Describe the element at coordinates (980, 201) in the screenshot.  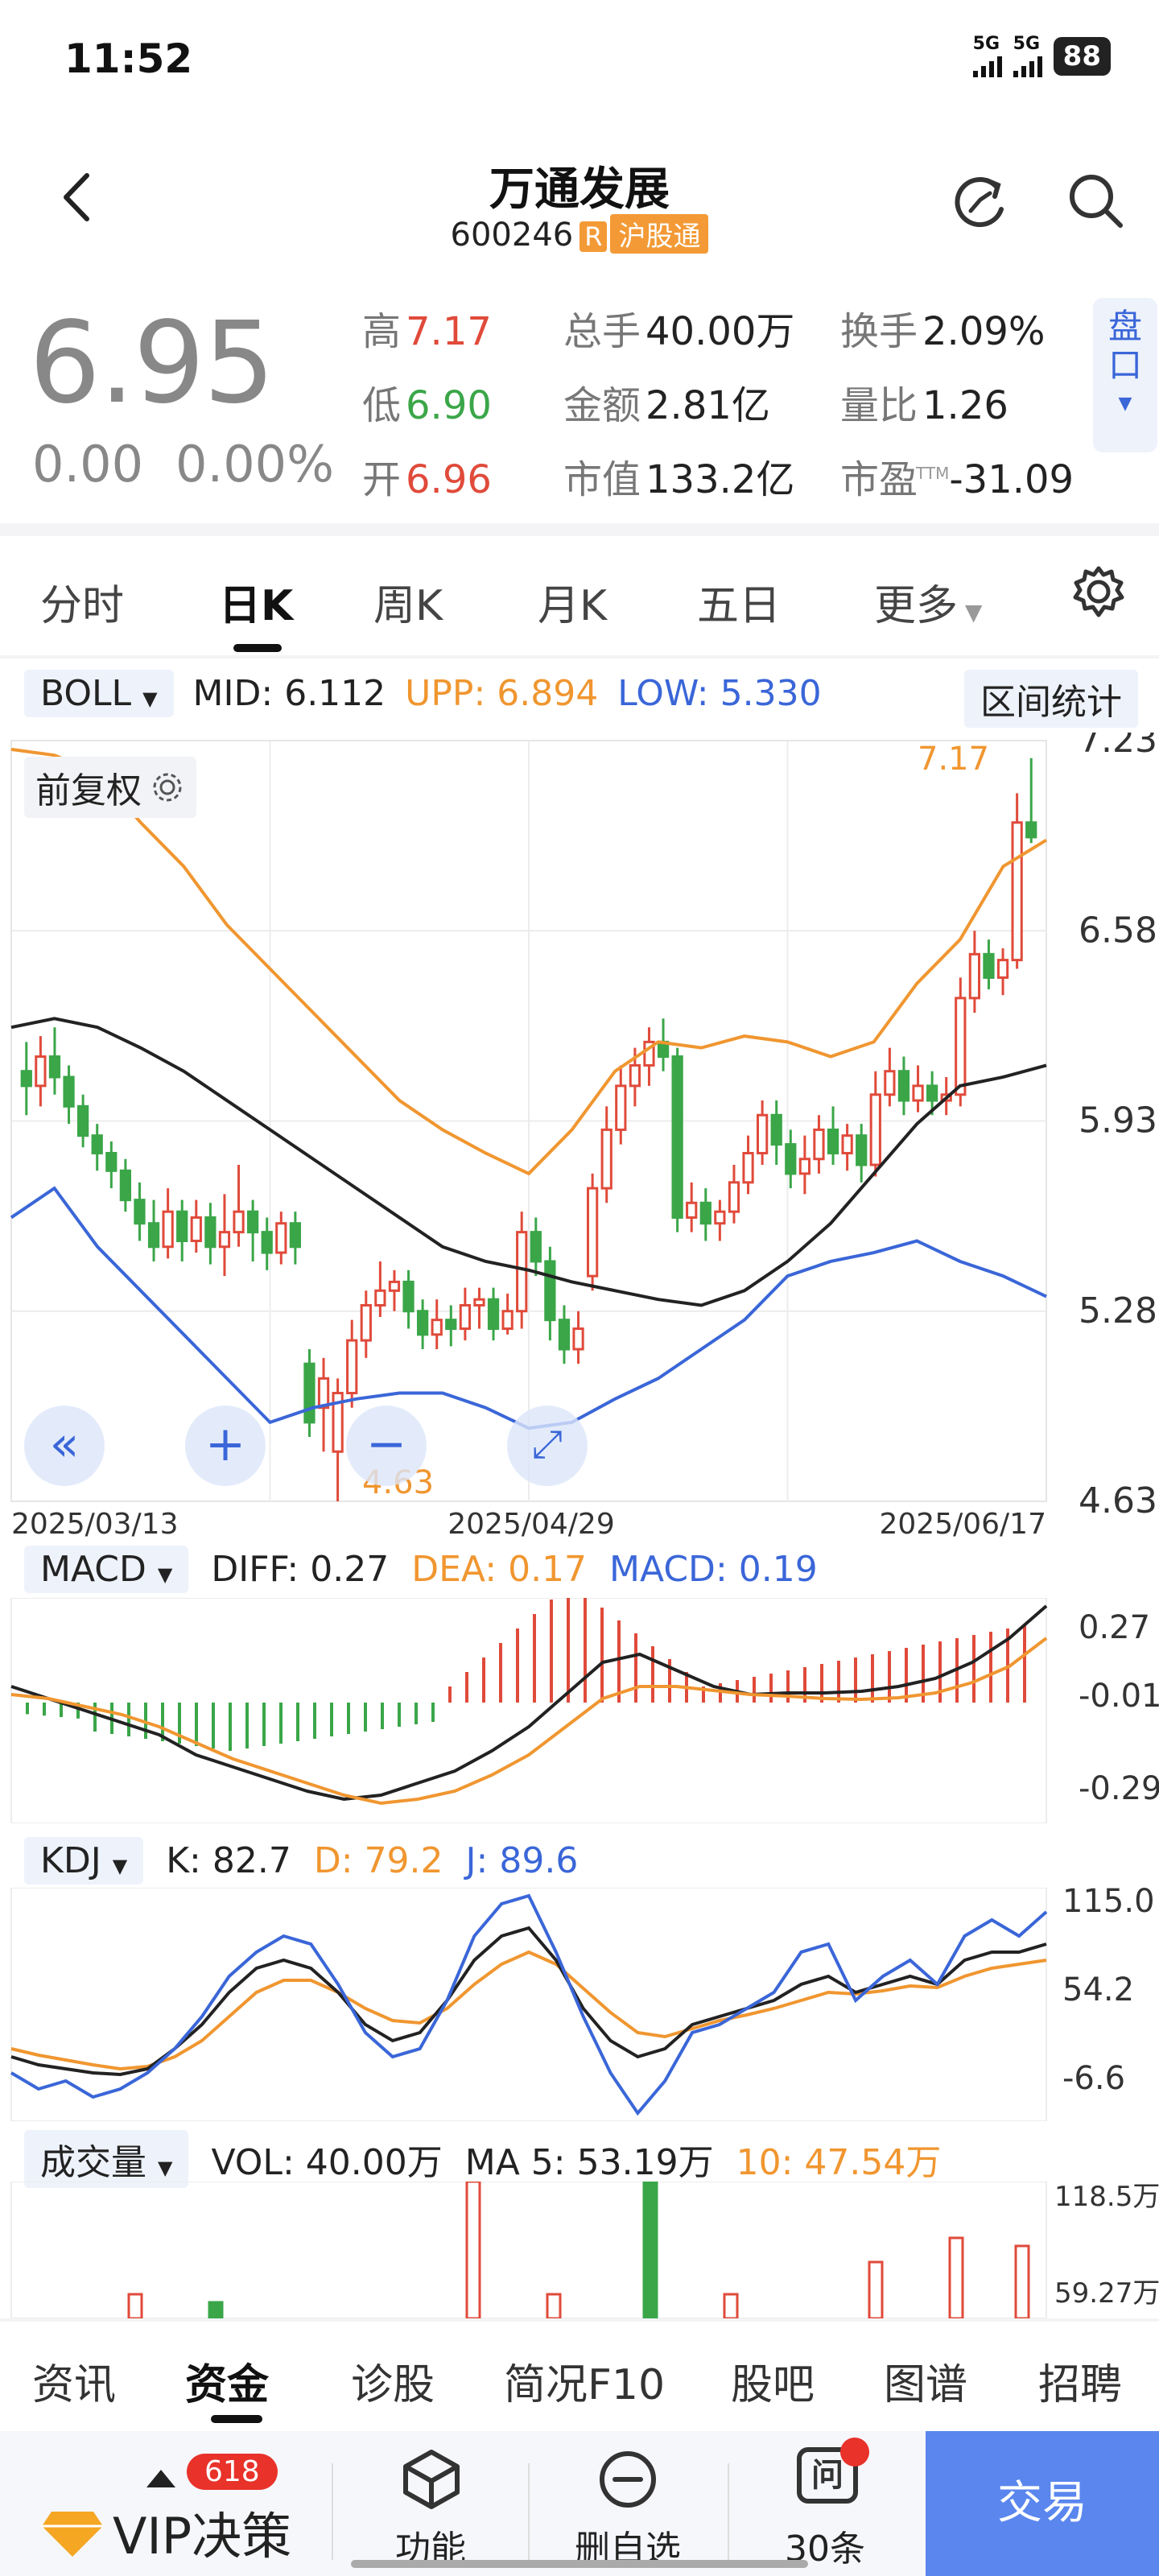
I see `refresh-icon` at that location.